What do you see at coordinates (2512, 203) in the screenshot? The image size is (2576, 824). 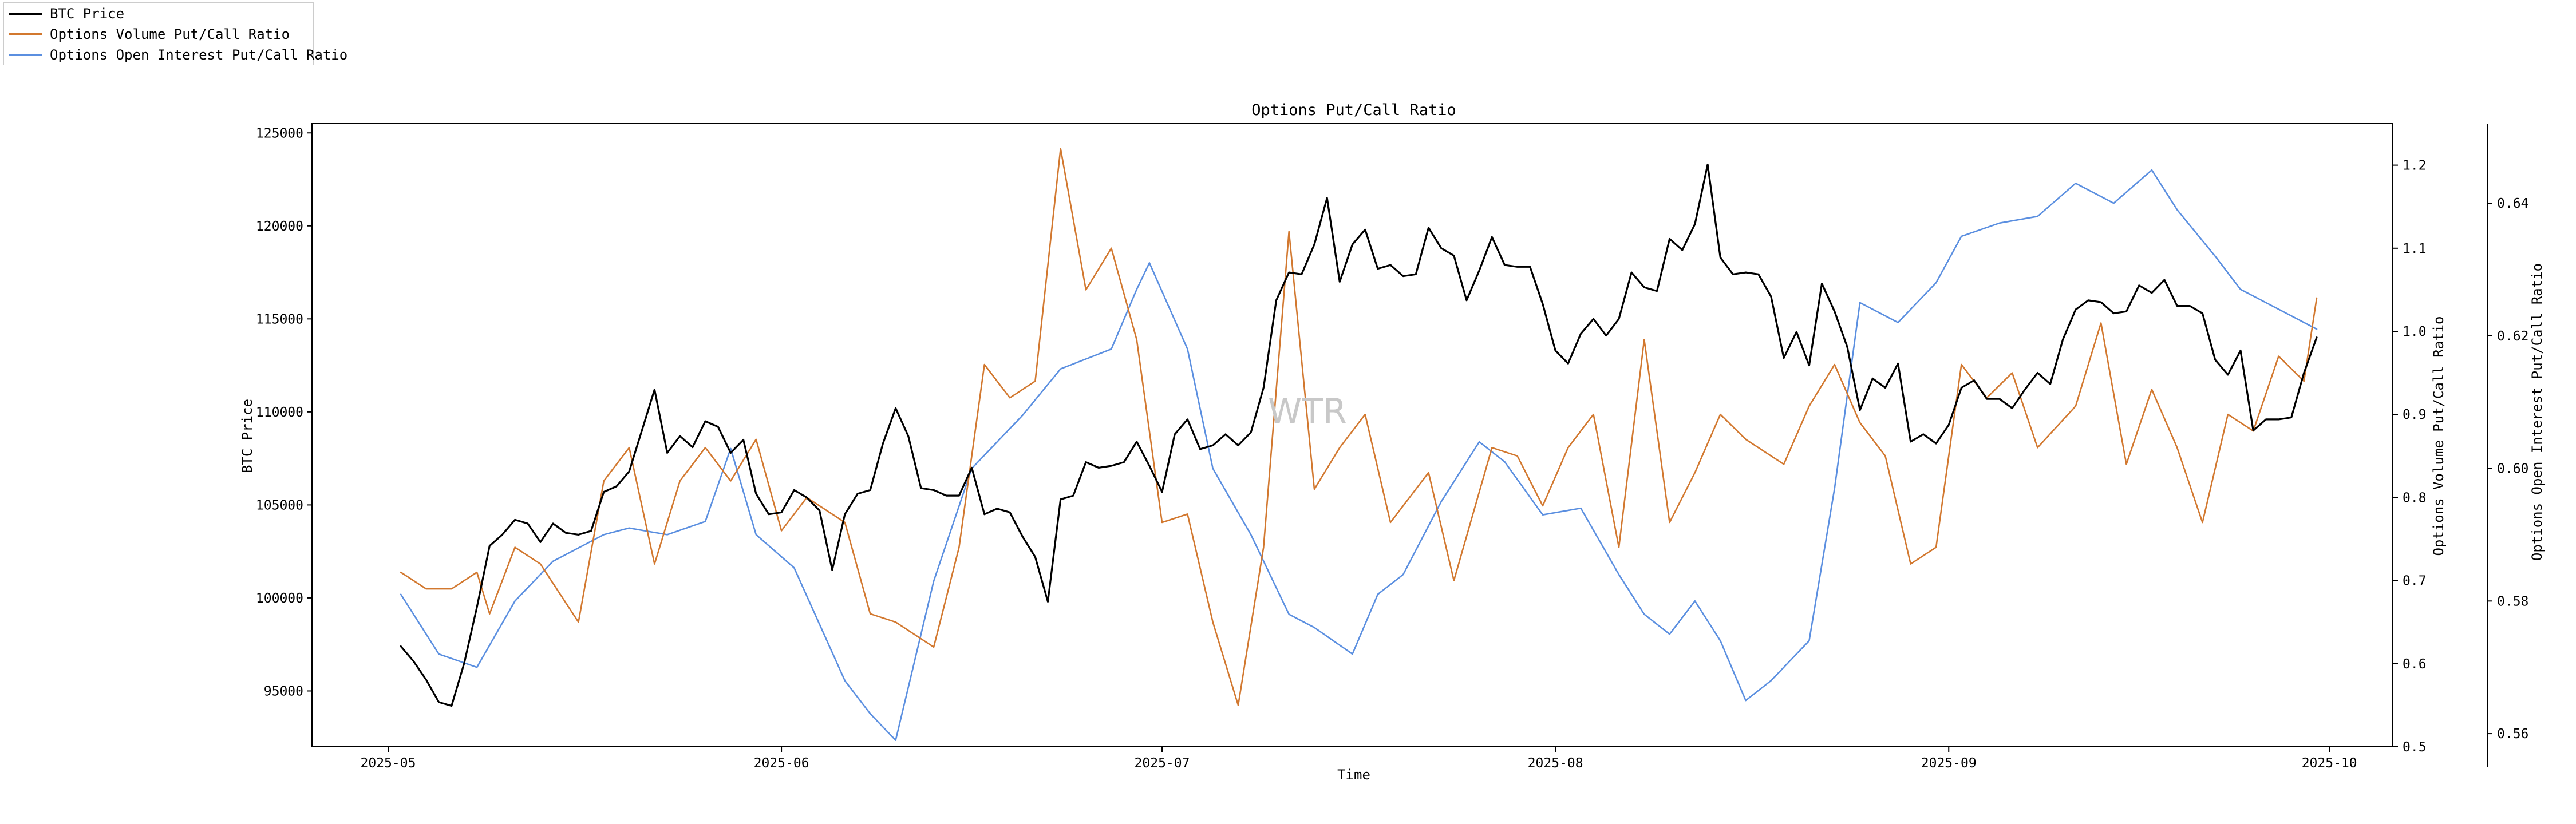 I see `right2-tick-label: 0.64` at bounding box center [2512, 203].